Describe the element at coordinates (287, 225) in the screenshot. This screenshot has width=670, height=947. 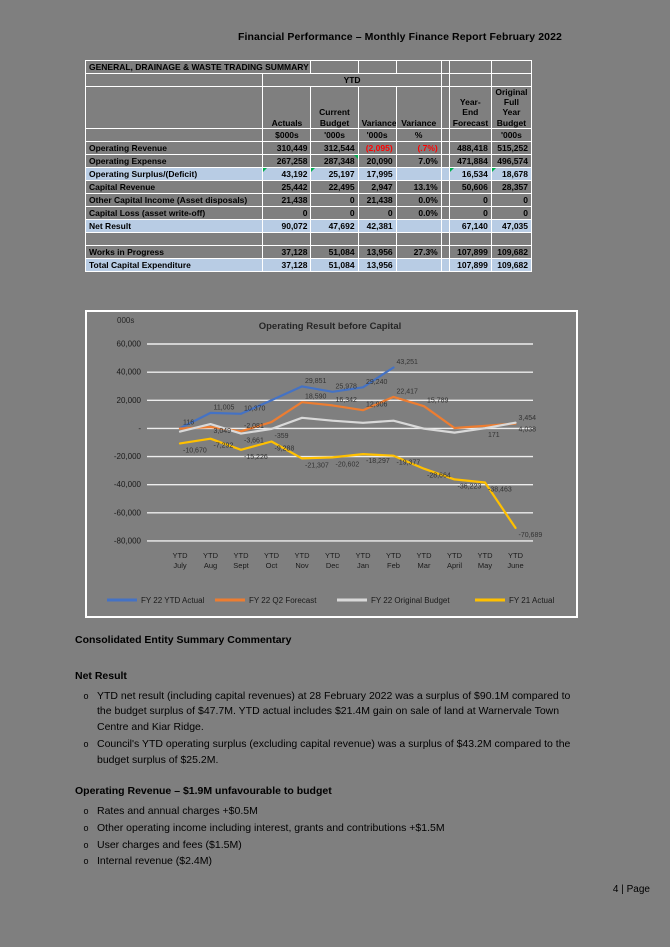
I see `value-cell: 90,072` at that location.